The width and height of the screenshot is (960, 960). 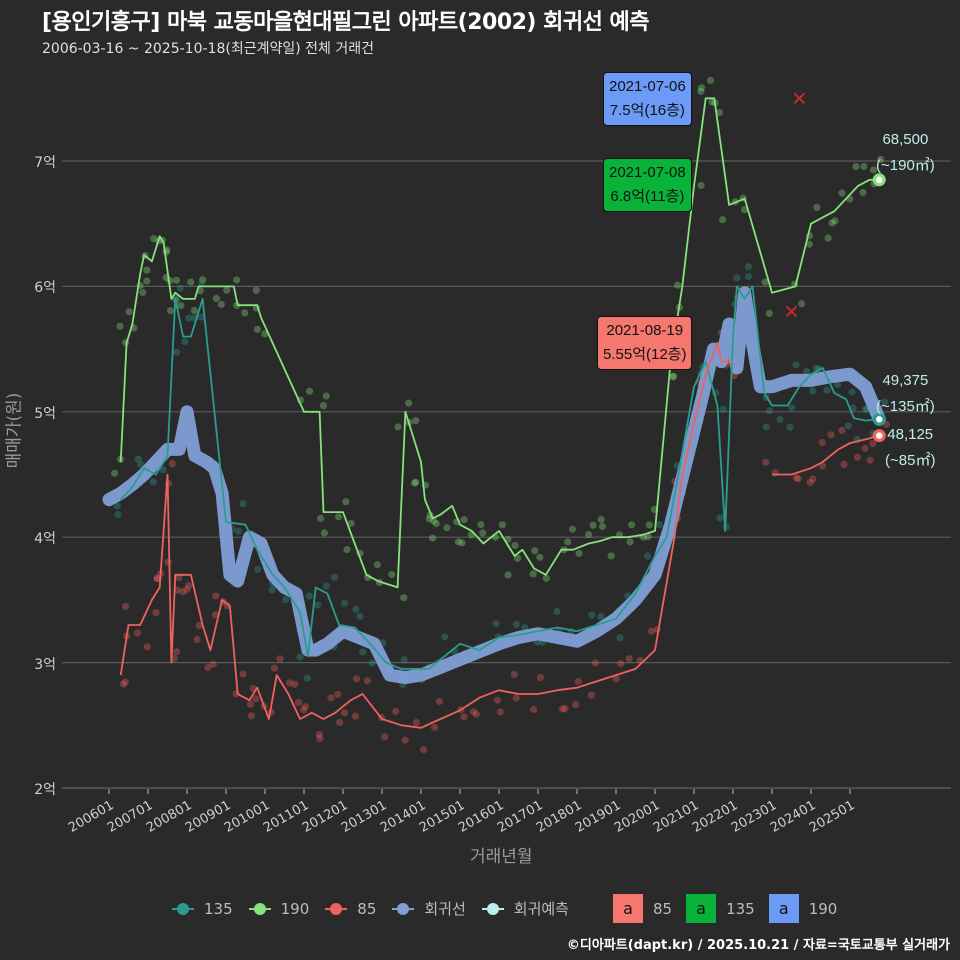 I want to click on legend-box-item-85: a 85, so click(x=642, y=908).